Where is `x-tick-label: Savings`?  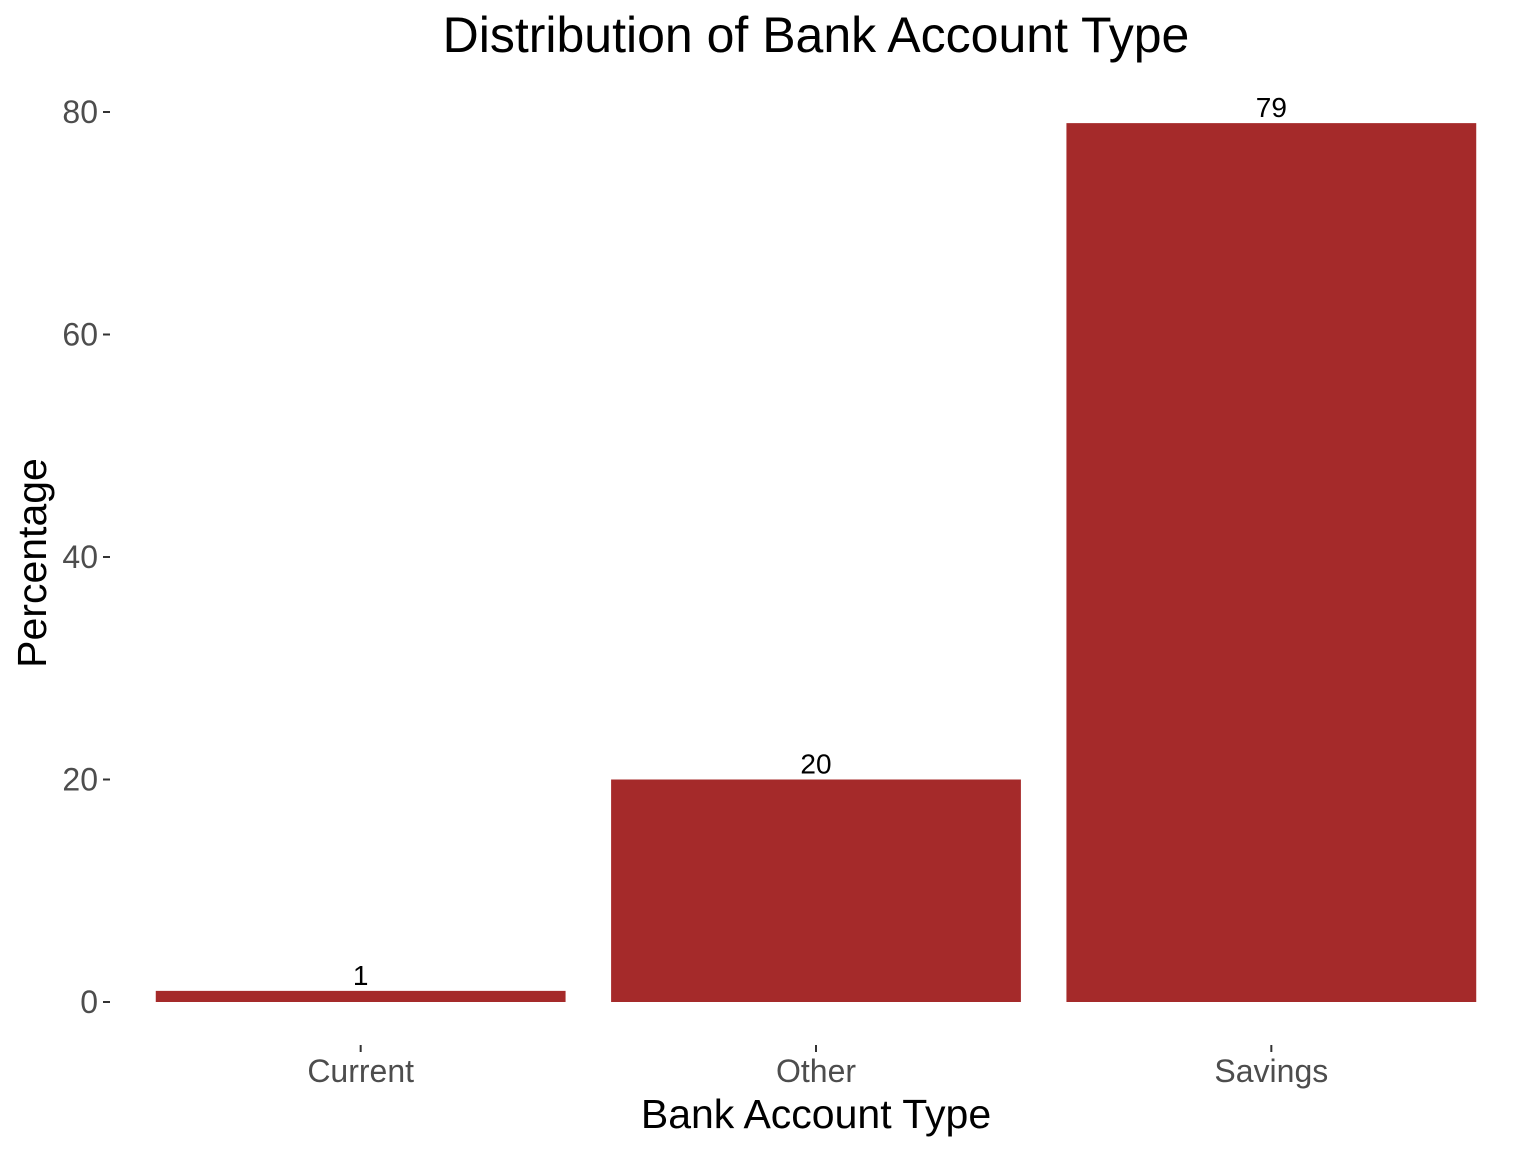
x-tick-label: Savings is located at coordinates (1271, 1071).